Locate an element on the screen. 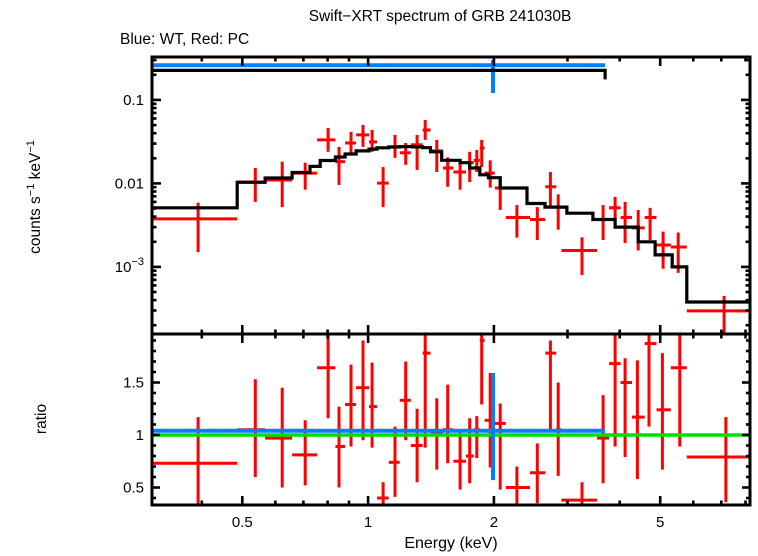 Image resolution: width=758 pixels, height=556 pixels. x-axis-label: Energy (keV) is located at coordinates (450, 543).